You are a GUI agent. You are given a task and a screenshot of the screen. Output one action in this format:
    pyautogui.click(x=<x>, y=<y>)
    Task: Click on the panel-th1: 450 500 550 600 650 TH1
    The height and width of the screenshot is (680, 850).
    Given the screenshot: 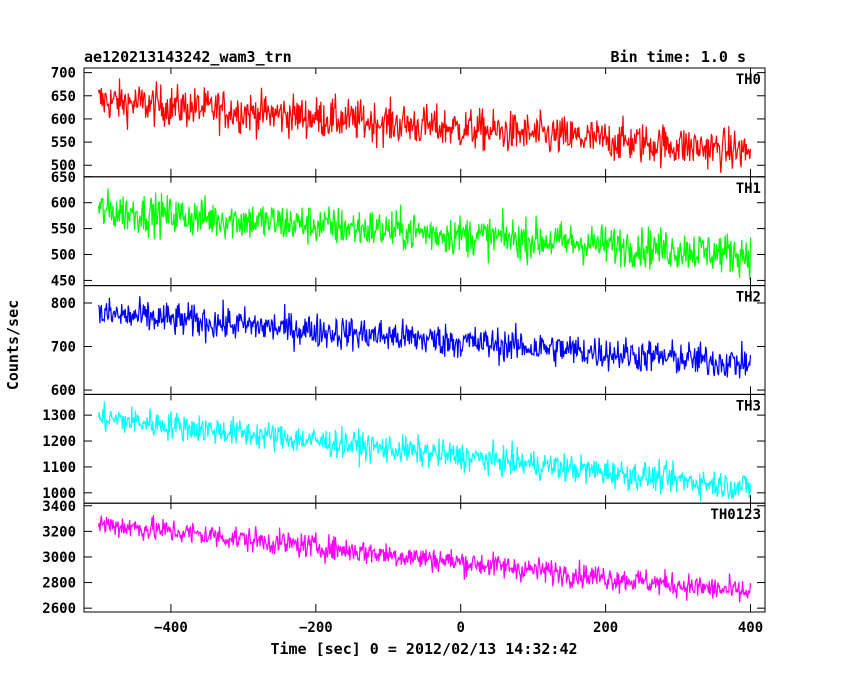 What is the action you would take?
    pyautogui.click(x=408, y=229)
    